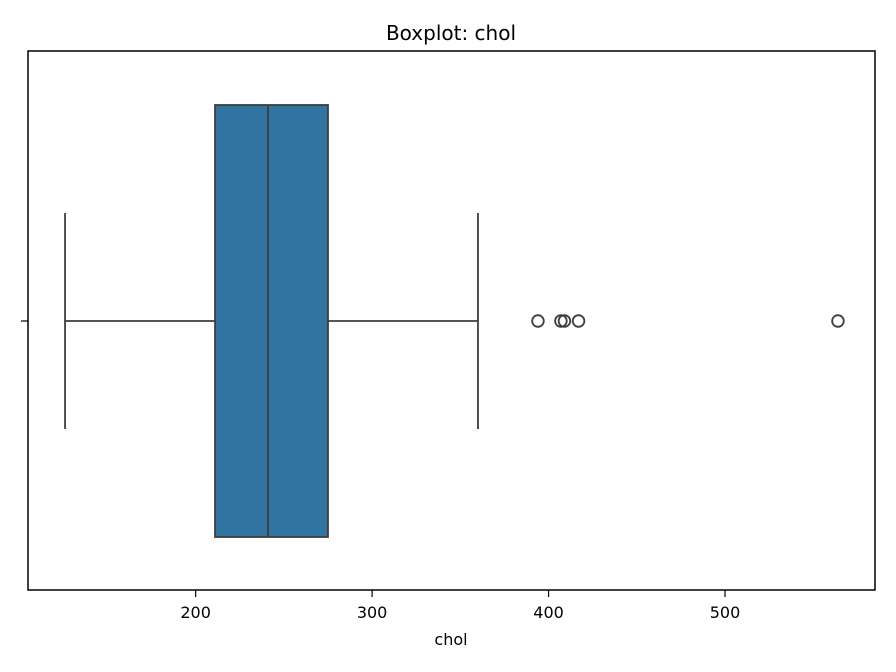 The width and height of the screenshot is (896, 672). I want to click on x-tick-label-500: 500, so click(725, 612).